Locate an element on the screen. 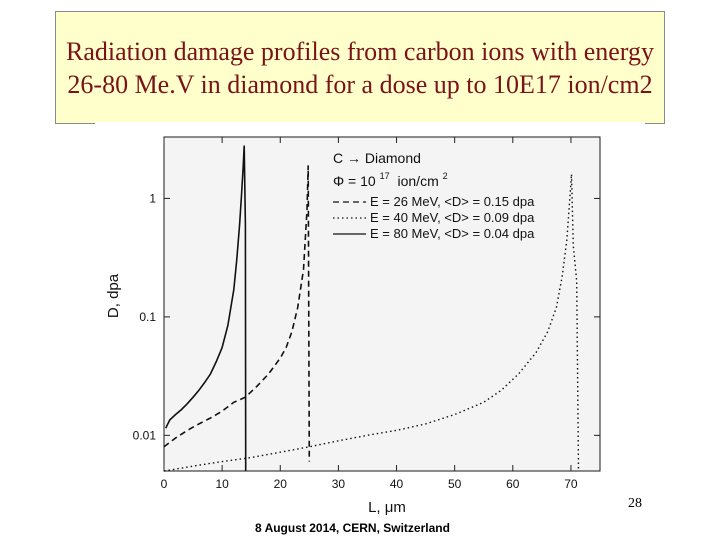  y-axis-label: D, dpa is located at coordinates (113, 295).